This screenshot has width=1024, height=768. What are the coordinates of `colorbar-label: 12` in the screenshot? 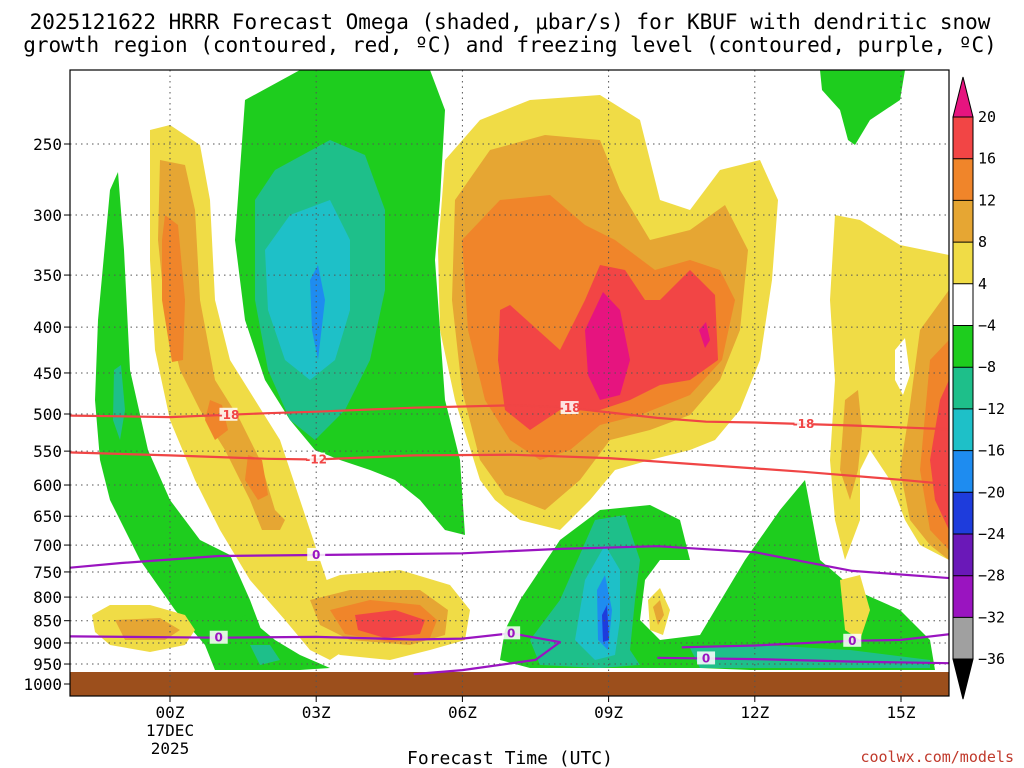 It's located at (987, 200).